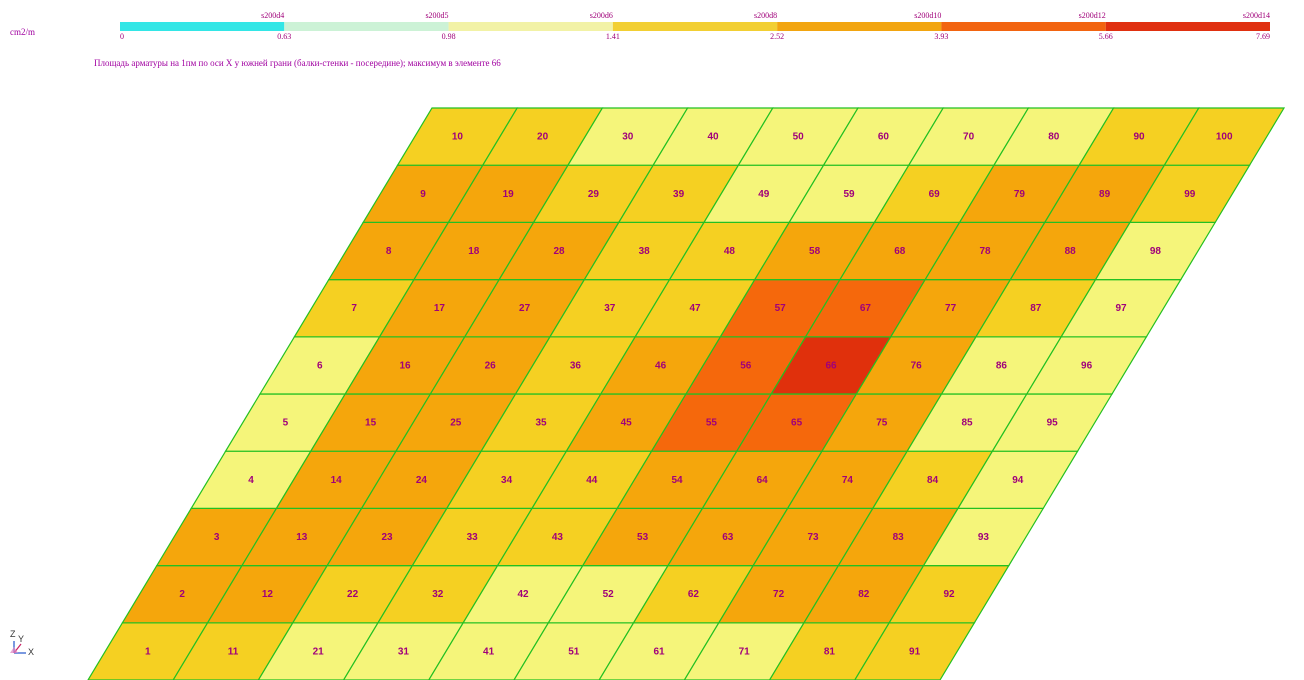 The height and width of the screenshot is (680, 1304). What do you see at coordinates (941, 36) in the screenshot?
I see `legend-tick-label: 3.93` at bounding box center [941, 36].